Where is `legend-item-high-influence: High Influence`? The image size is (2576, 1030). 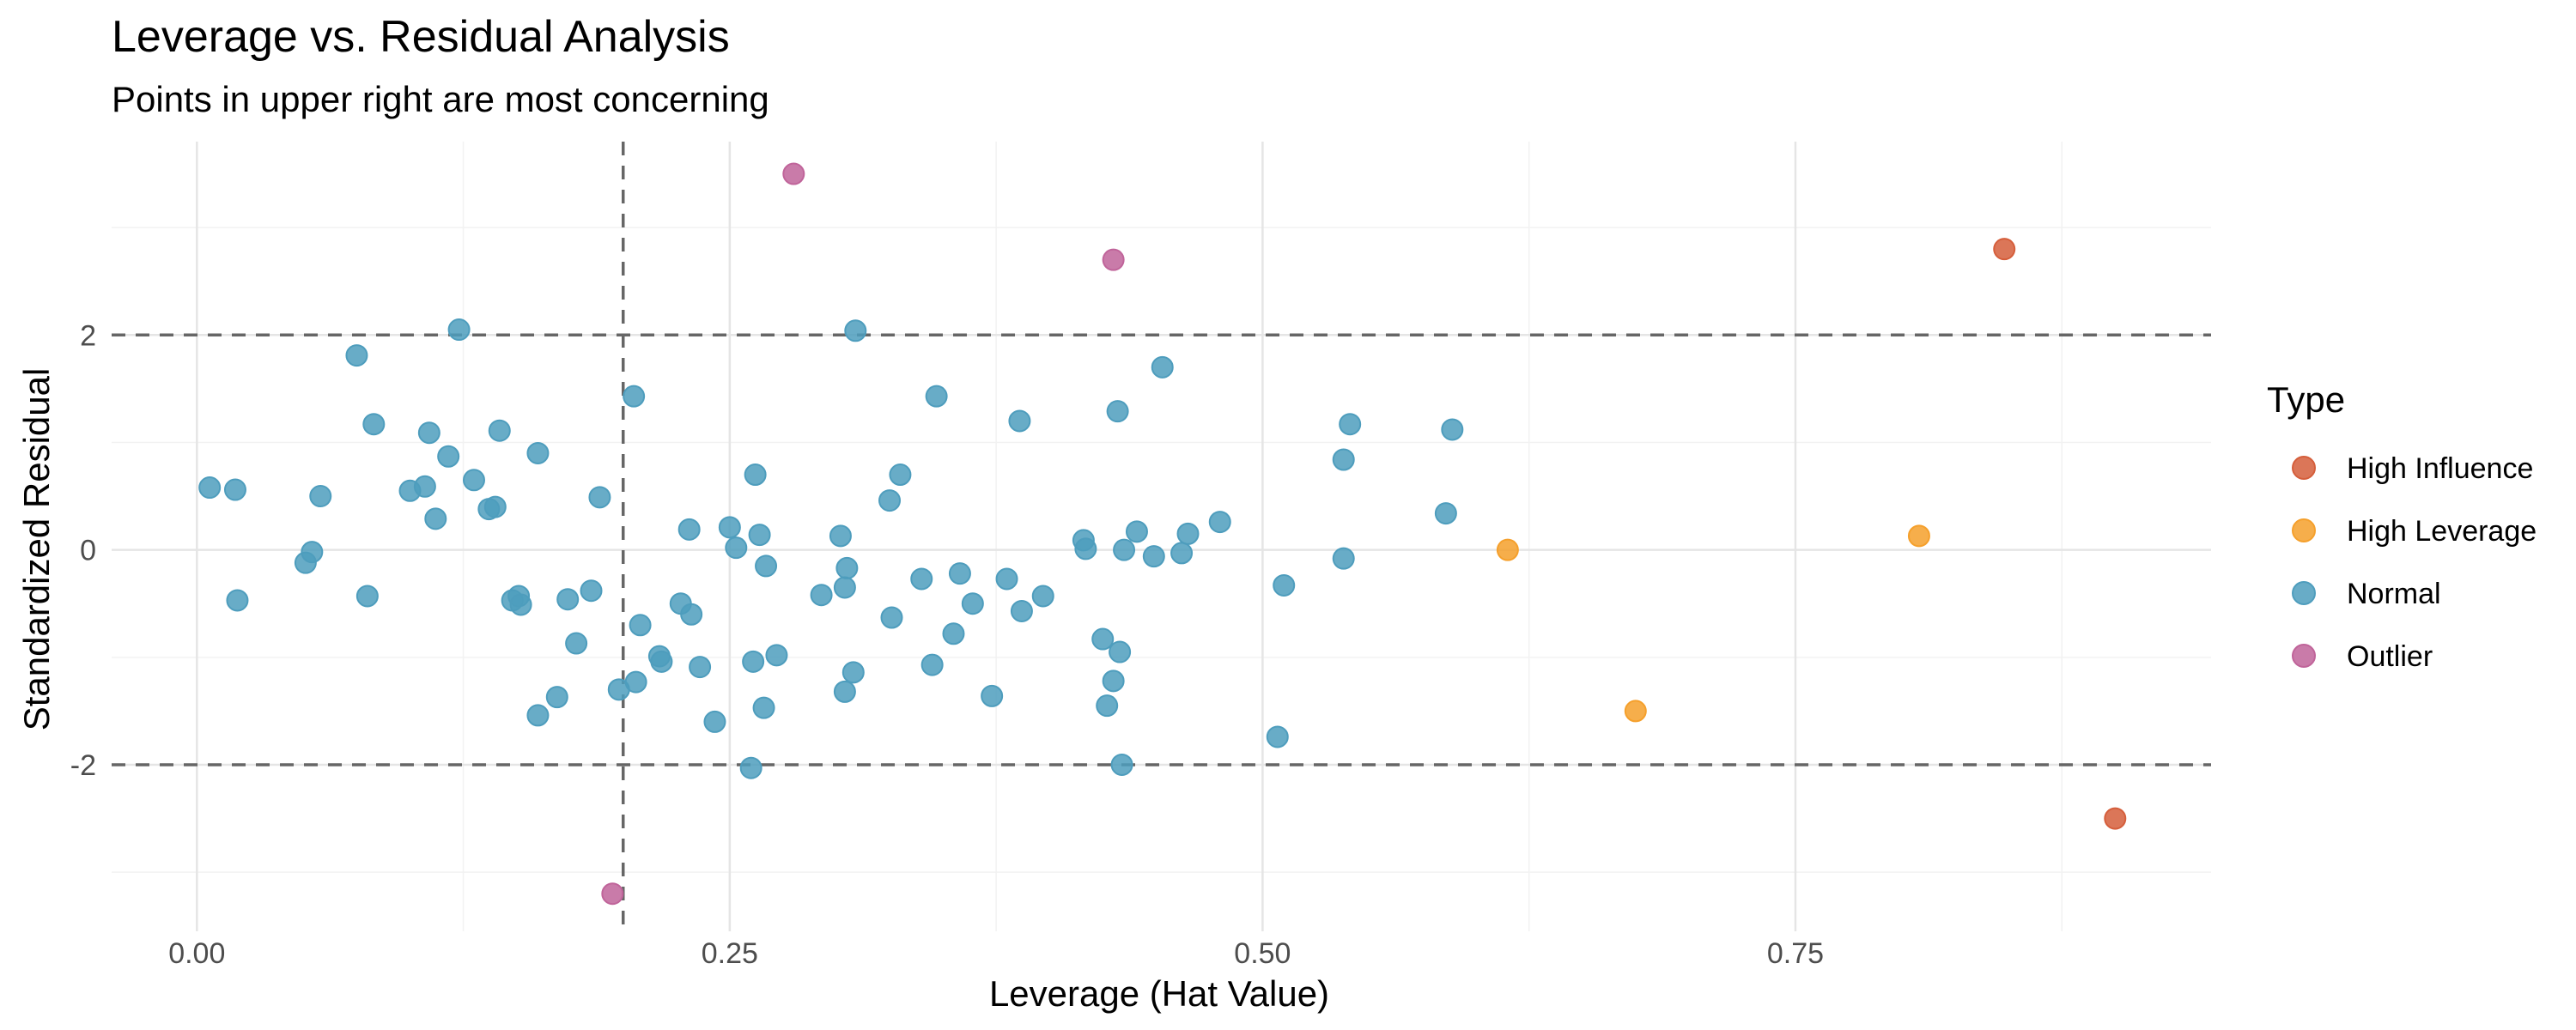
legend-item-high-influence: High Influence is located at coordinates (2412, 468).